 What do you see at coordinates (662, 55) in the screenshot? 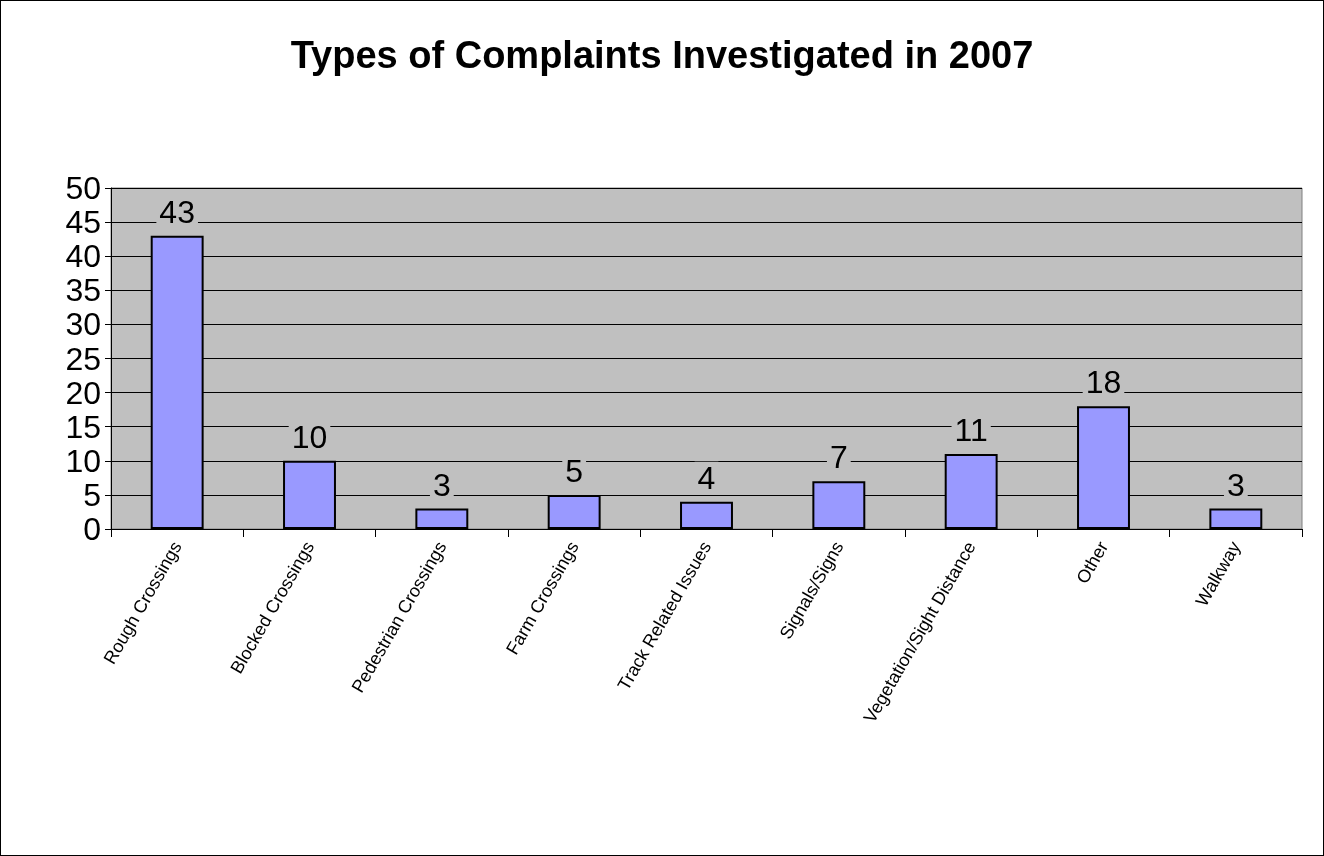
I see `chart-title: Types of Complaints Investigated in 2007` at bounding box center [662, 55].